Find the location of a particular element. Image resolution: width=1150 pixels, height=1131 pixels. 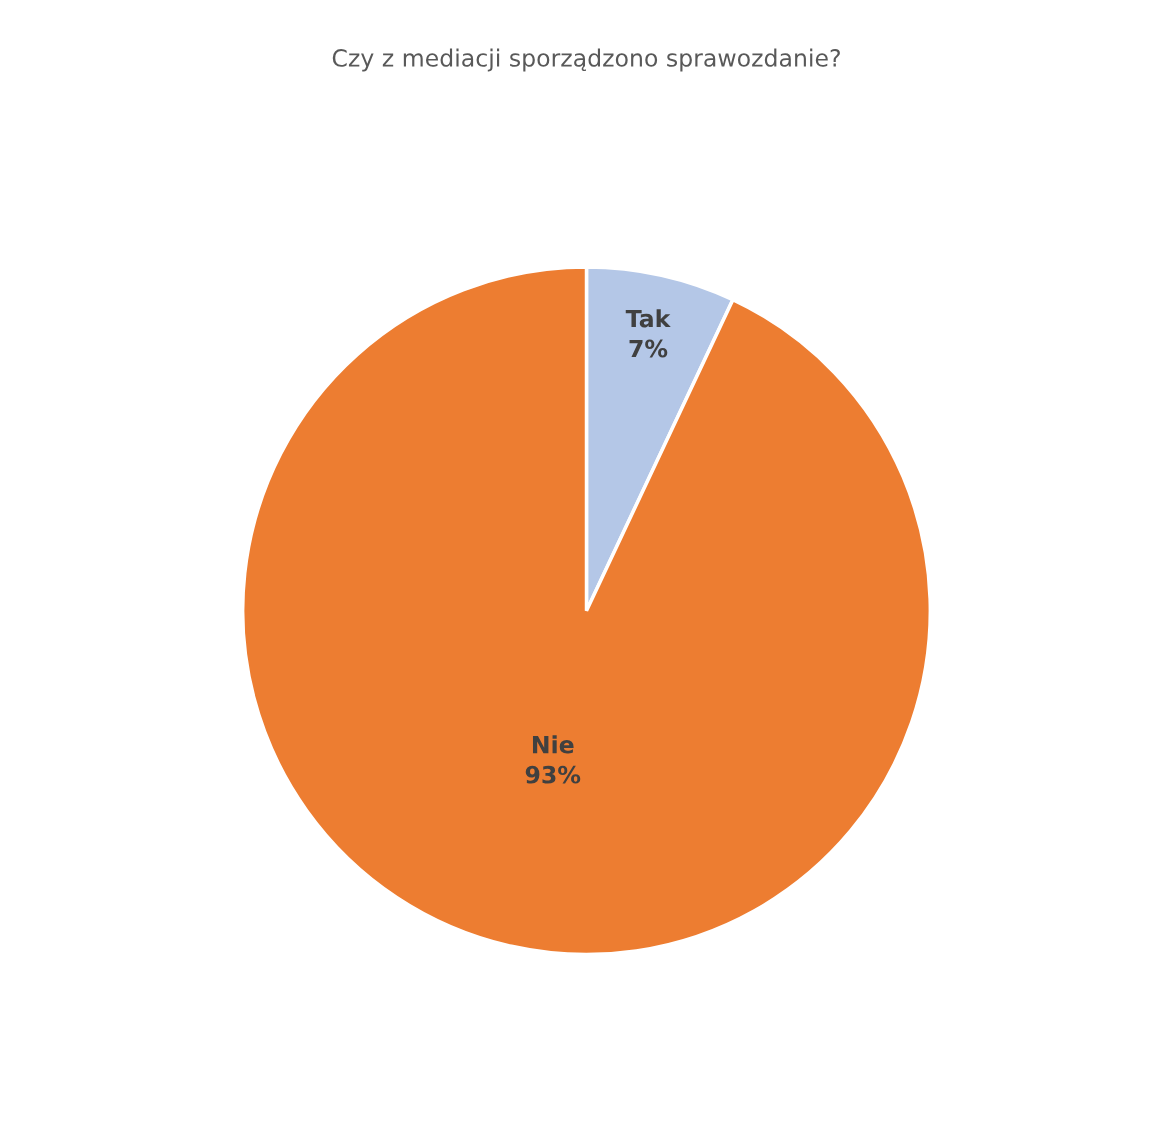

data-label: 93% is located at coordinates (553, 774).